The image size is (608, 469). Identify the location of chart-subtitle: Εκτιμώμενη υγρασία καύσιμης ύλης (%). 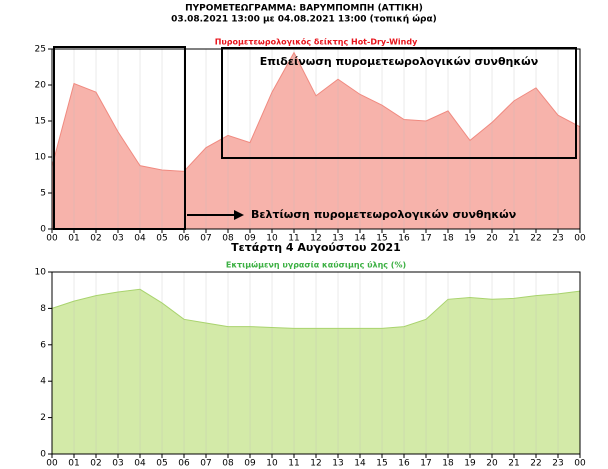
(316, 265).